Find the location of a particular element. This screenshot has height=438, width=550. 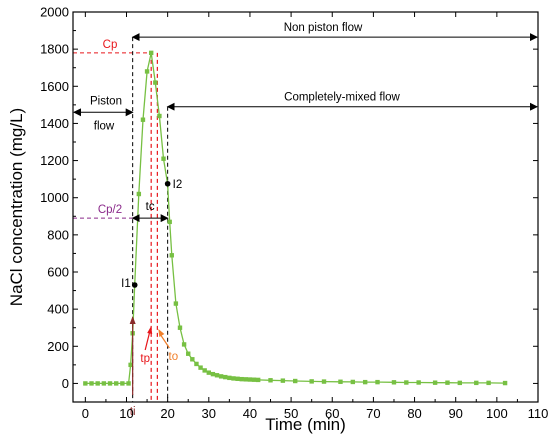

x-tick-label: 10 is located at coordinates (126, 413).